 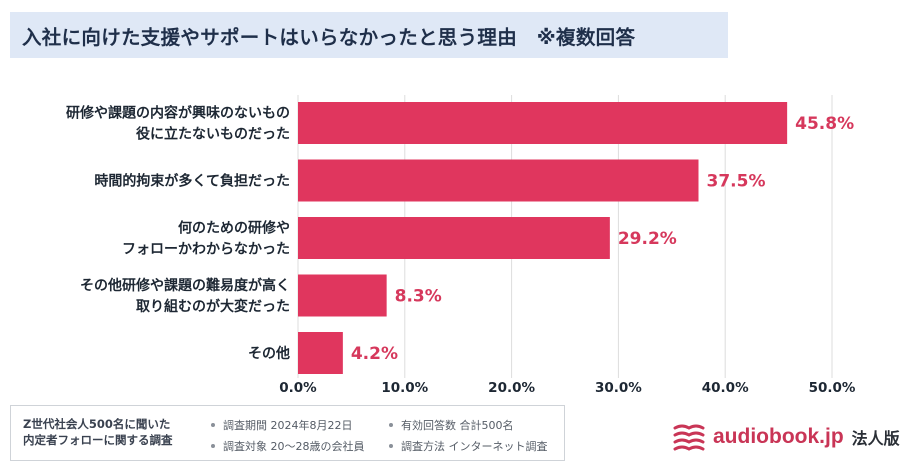 I want to click on survey-item-method: 調査方法 インターネット調査, so click(x=468, y=446).